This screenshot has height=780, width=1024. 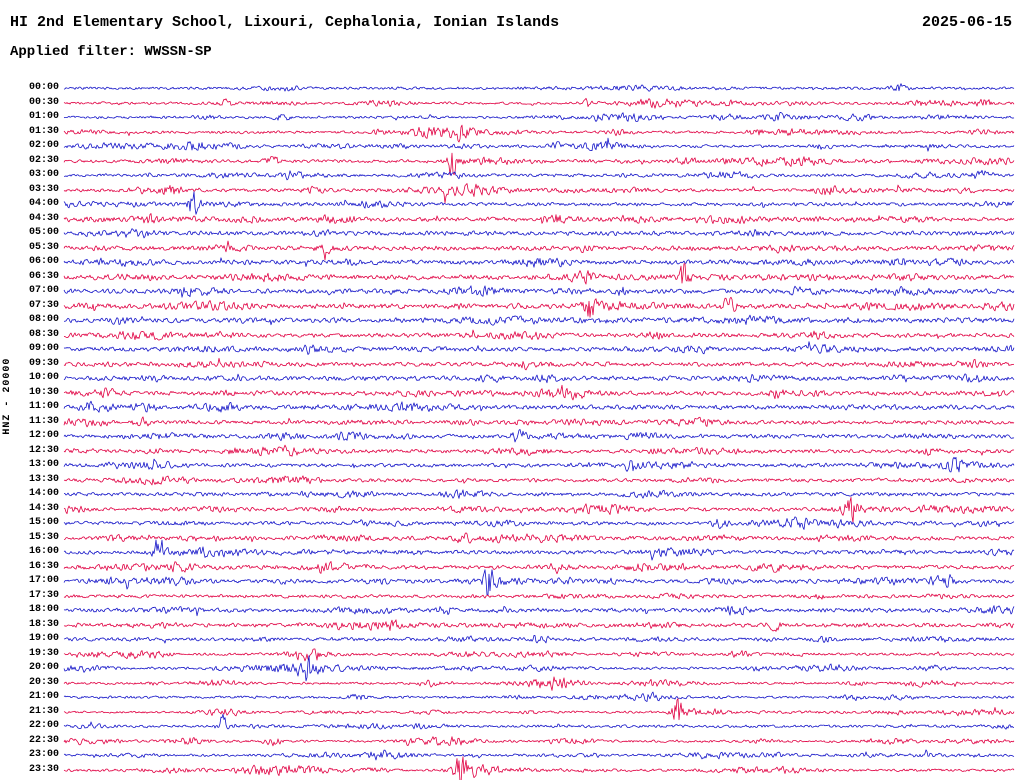 I want to click on trace-time-label: 03:30, so click(x=43, y=189).